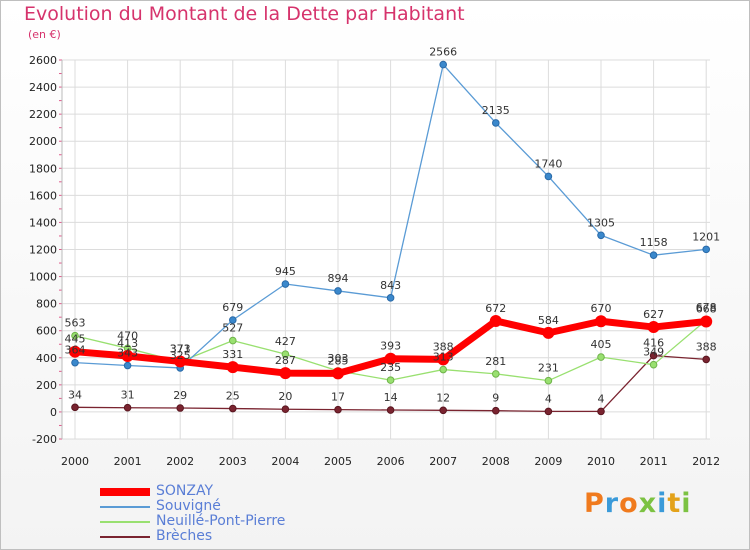 This screenshot has width=750, height=550. Describe the element at coordinates (128, 461) in the screenshot. I see `x-tick-label: 2001` at that location.